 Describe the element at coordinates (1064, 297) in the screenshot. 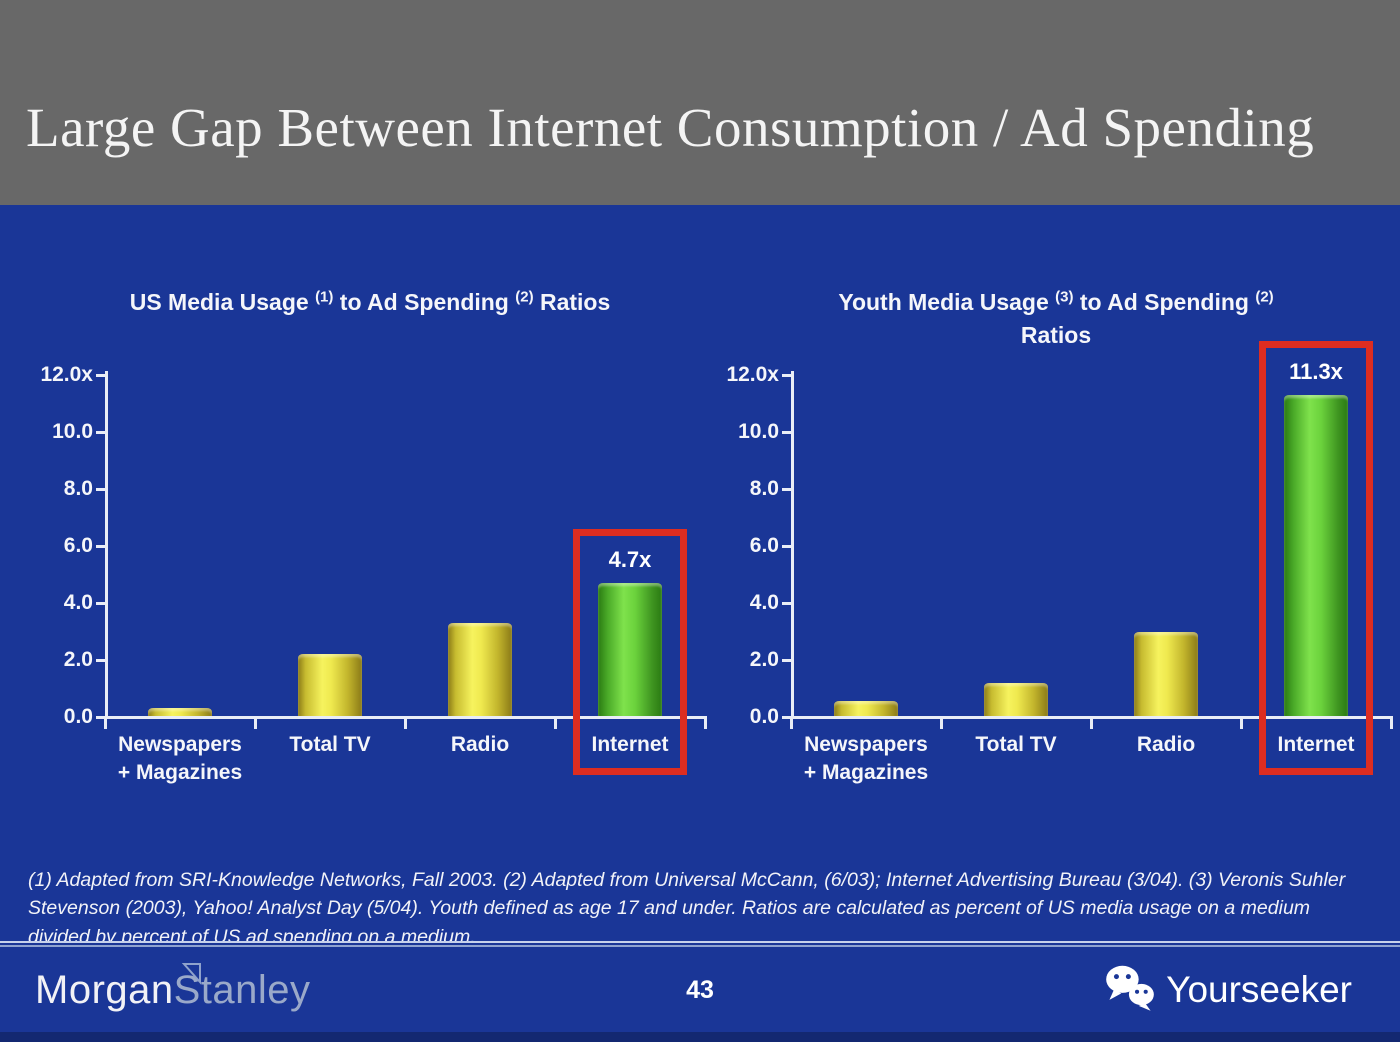

I see `title-superscript: (3)` at that location.